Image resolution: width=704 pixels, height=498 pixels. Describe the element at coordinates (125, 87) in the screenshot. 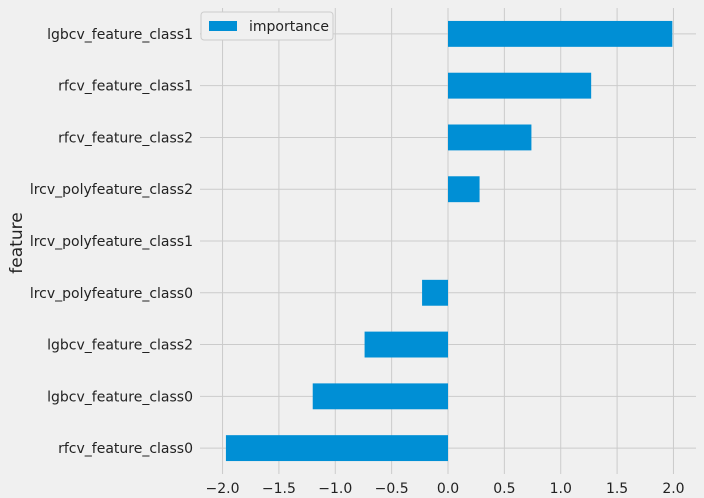

I see `y-tick-label: rfcv_feature_class1` at that location.